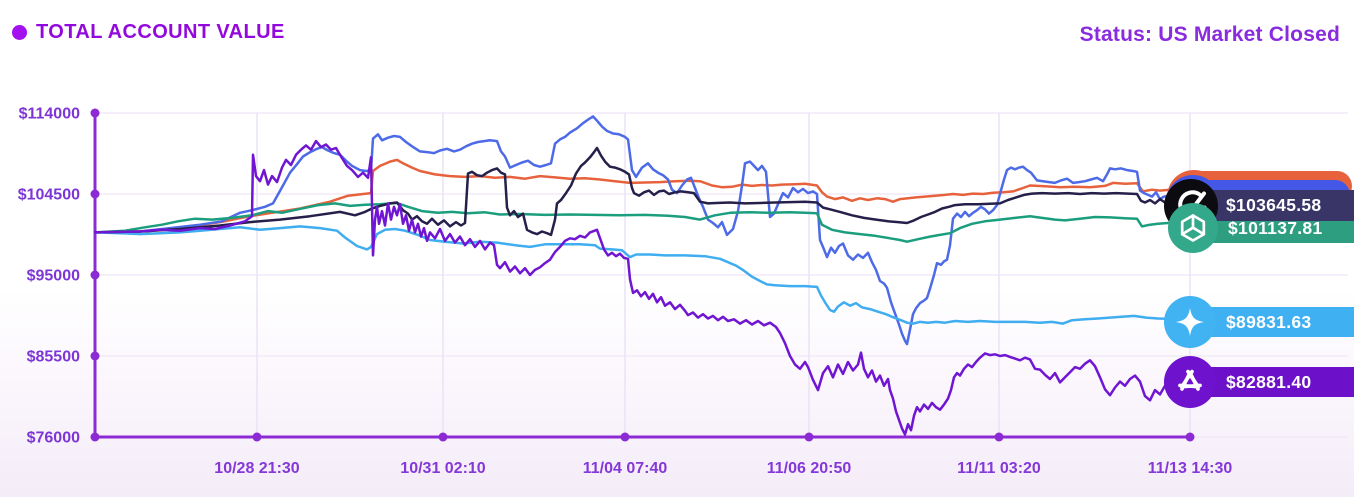  Describe the element at coordinates (53, 438) in the screenshot. I see `y-tick-label: $76000` at that location.